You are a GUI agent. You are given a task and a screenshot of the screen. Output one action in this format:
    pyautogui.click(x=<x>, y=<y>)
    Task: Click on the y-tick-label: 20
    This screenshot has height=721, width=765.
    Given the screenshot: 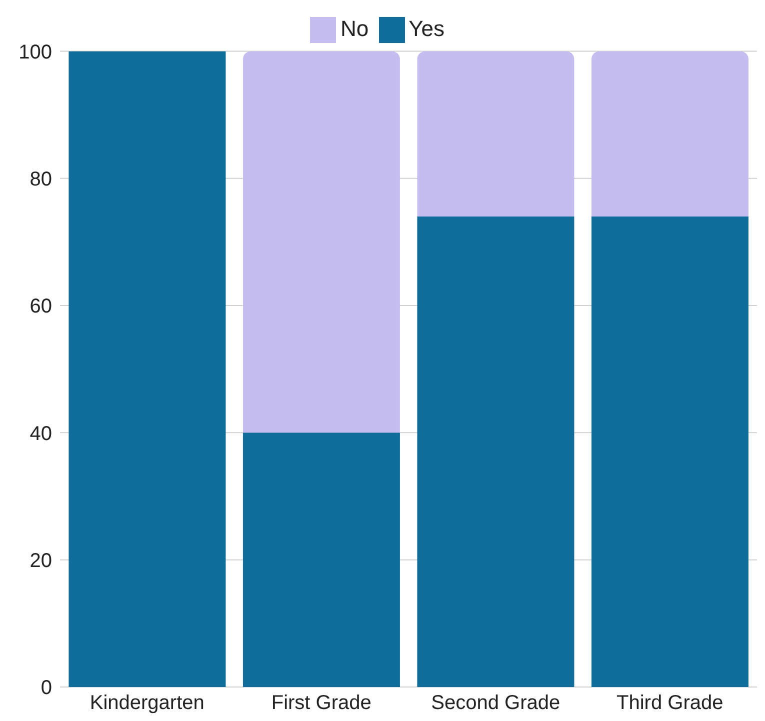 What is the action you would take?
    pyautogui.click(x=41, y=561)
    